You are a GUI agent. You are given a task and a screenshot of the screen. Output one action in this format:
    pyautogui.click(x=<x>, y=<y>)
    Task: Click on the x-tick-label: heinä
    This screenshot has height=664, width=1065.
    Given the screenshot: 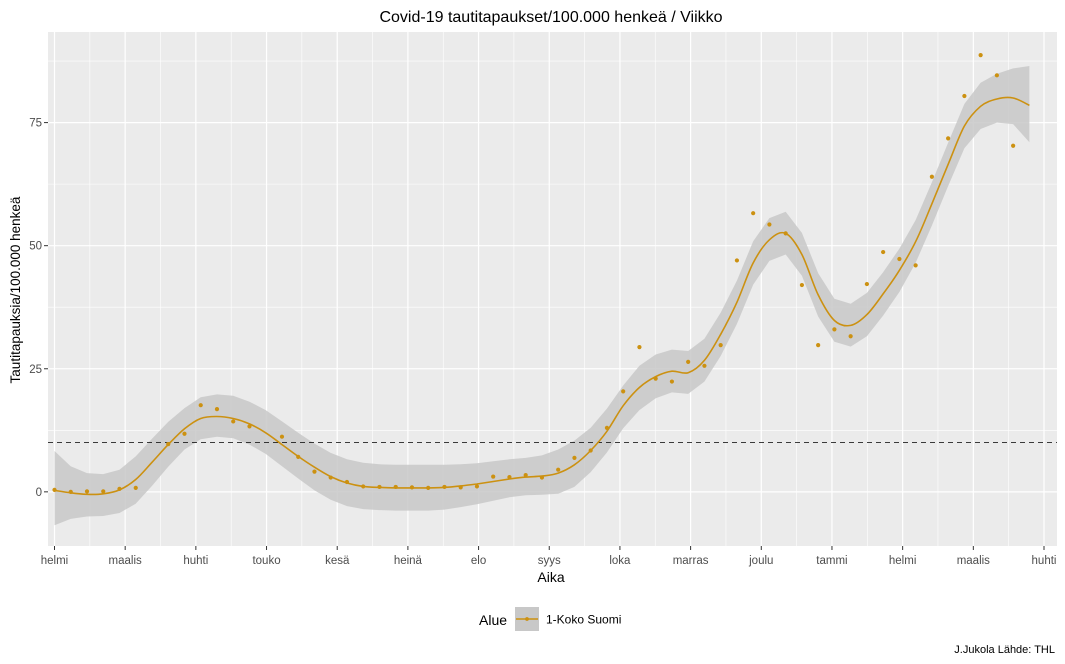 What is the action you would take?
    pyautogui.click(x=408, y=561)
    